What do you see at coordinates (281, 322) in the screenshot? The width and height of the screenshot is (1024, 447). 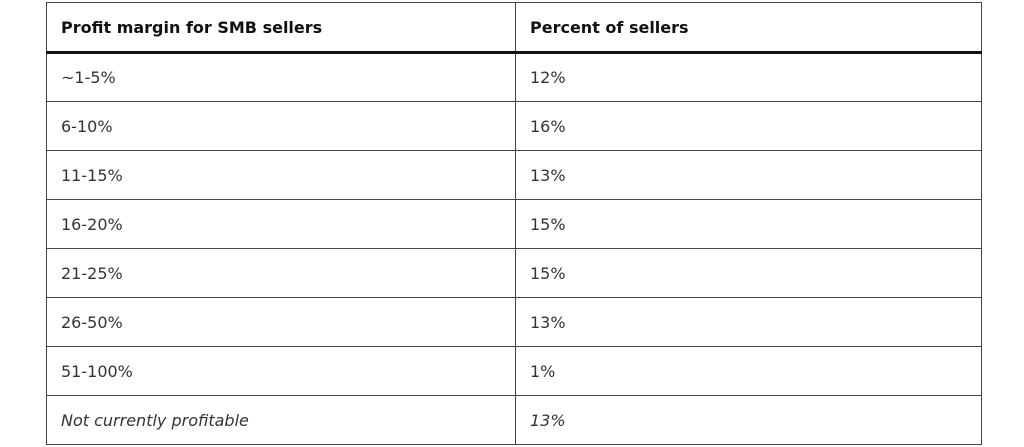 I see `table-cell: 26-50%` at bounding box center [281, 322].